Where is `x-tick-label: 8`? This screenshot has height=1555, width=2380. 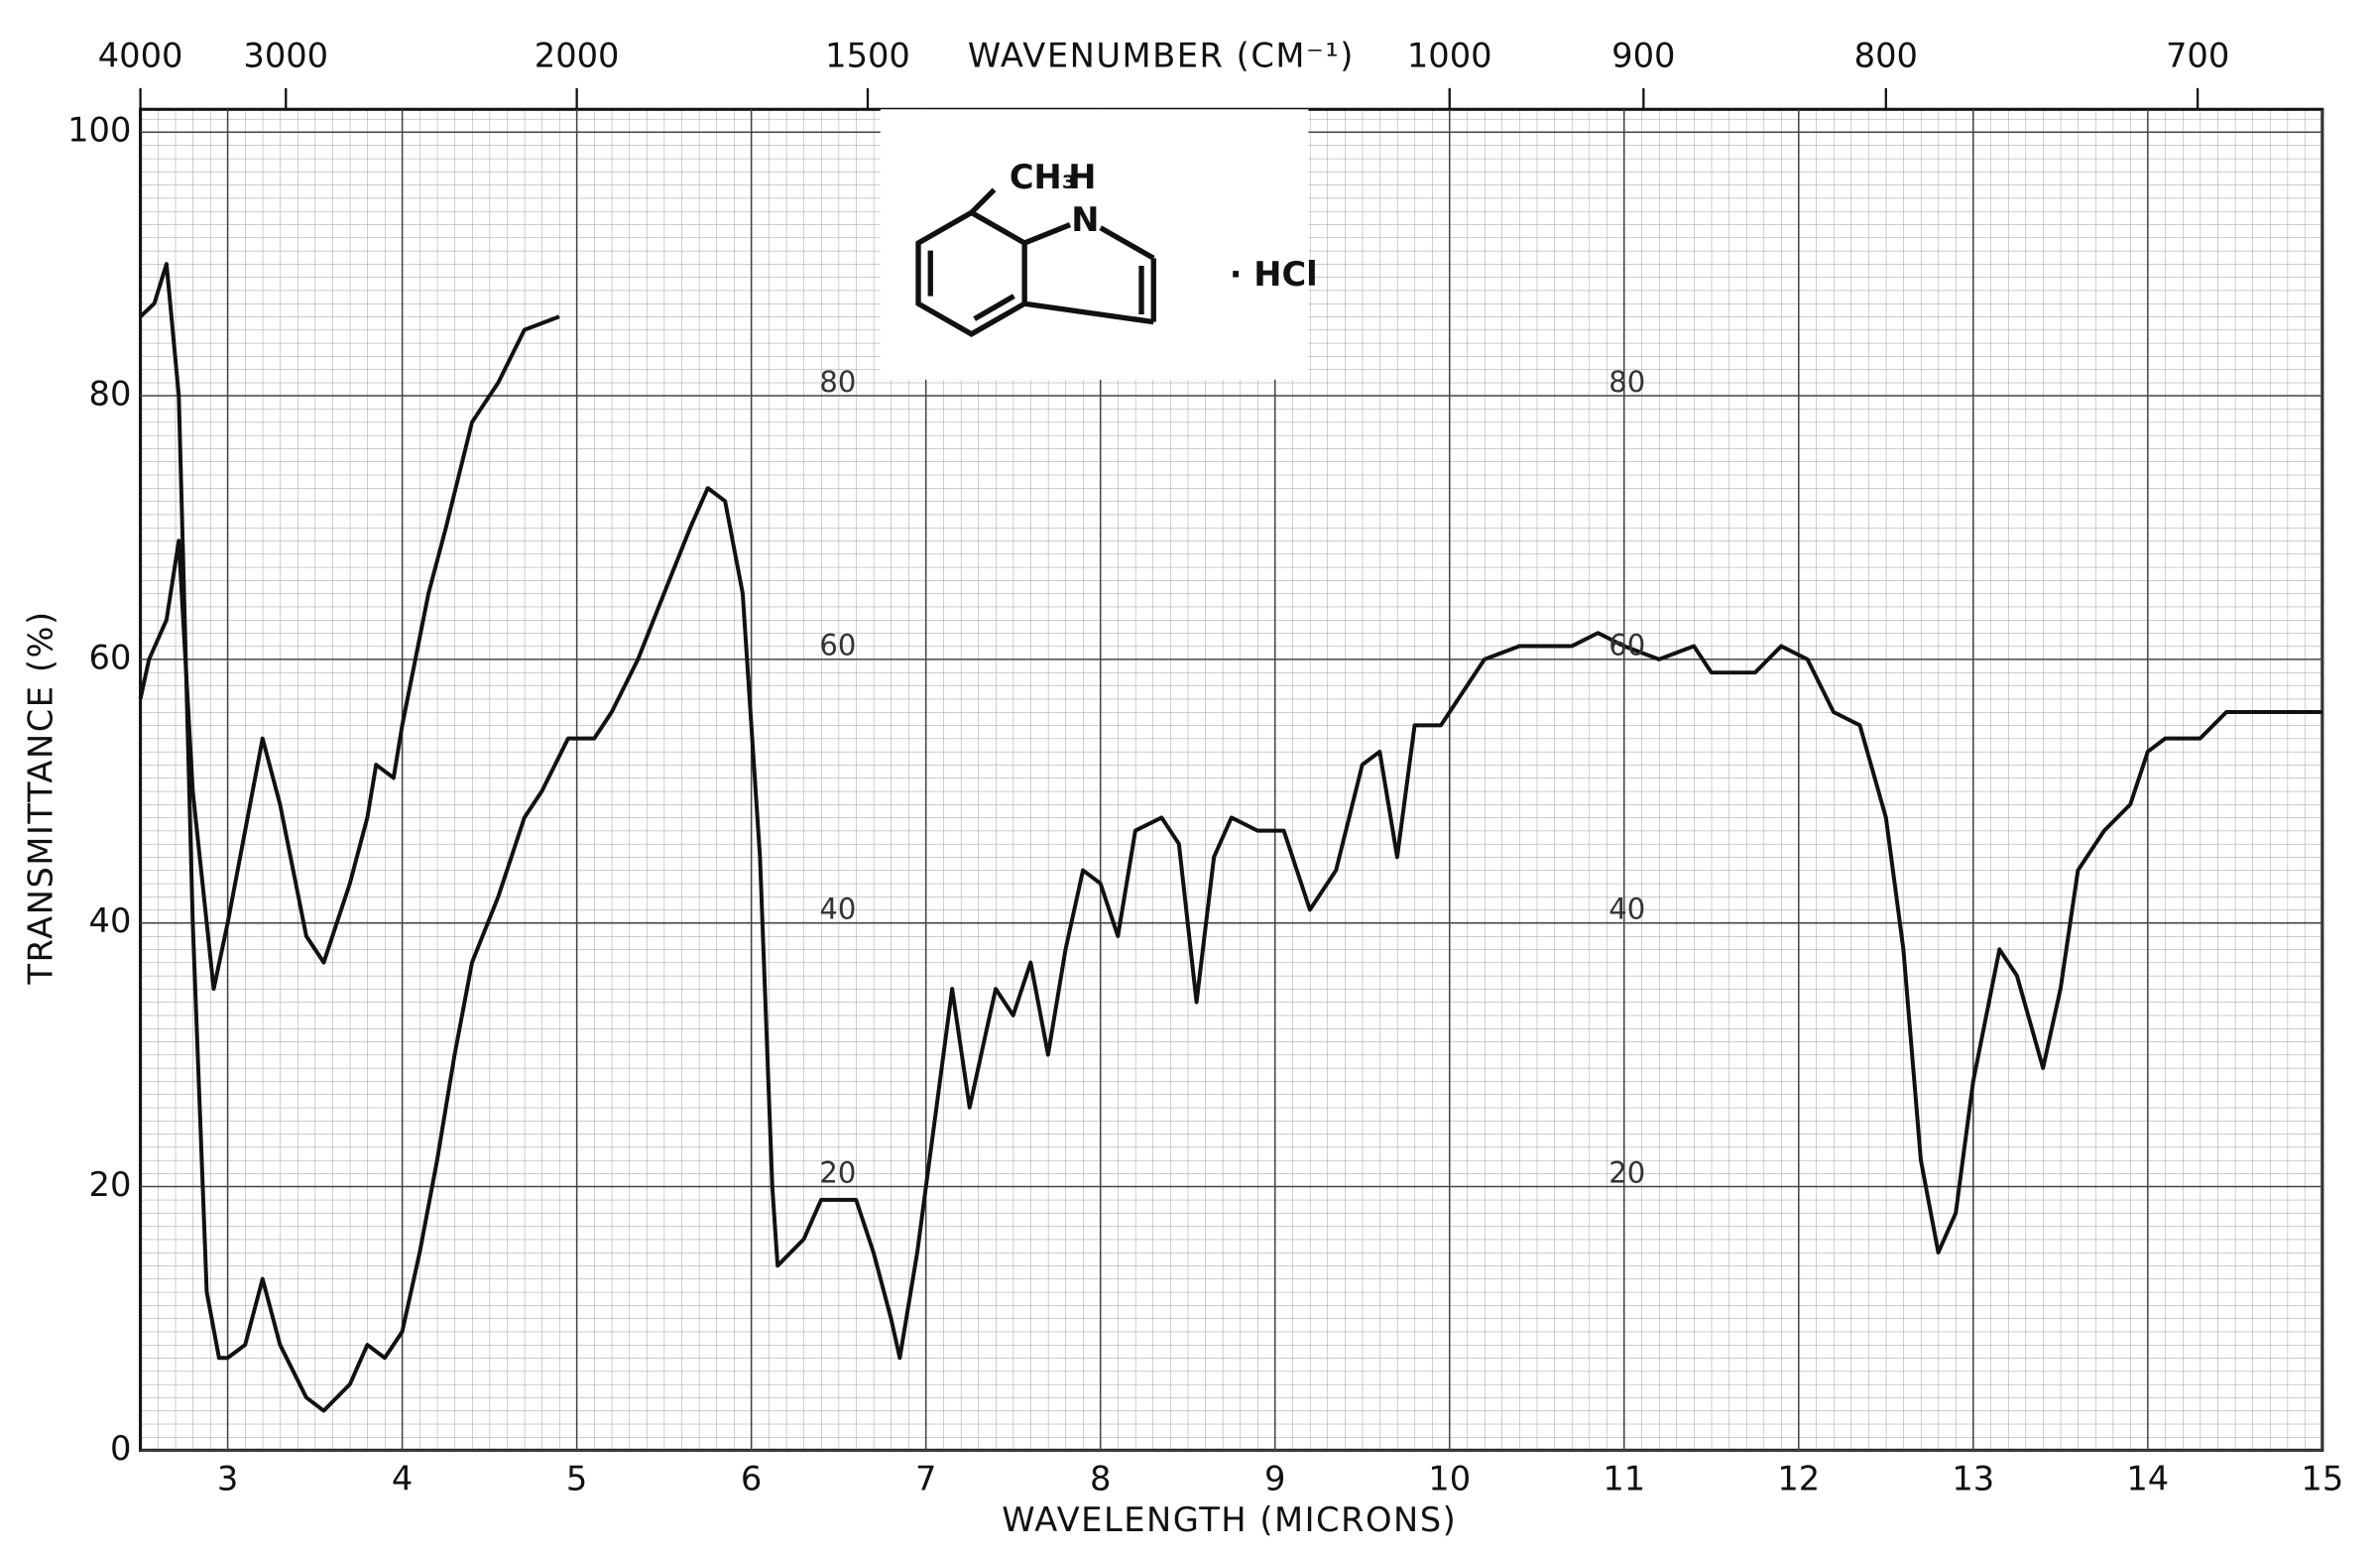 x-tick-label: 8 is located at coordinates (1100, 1478).